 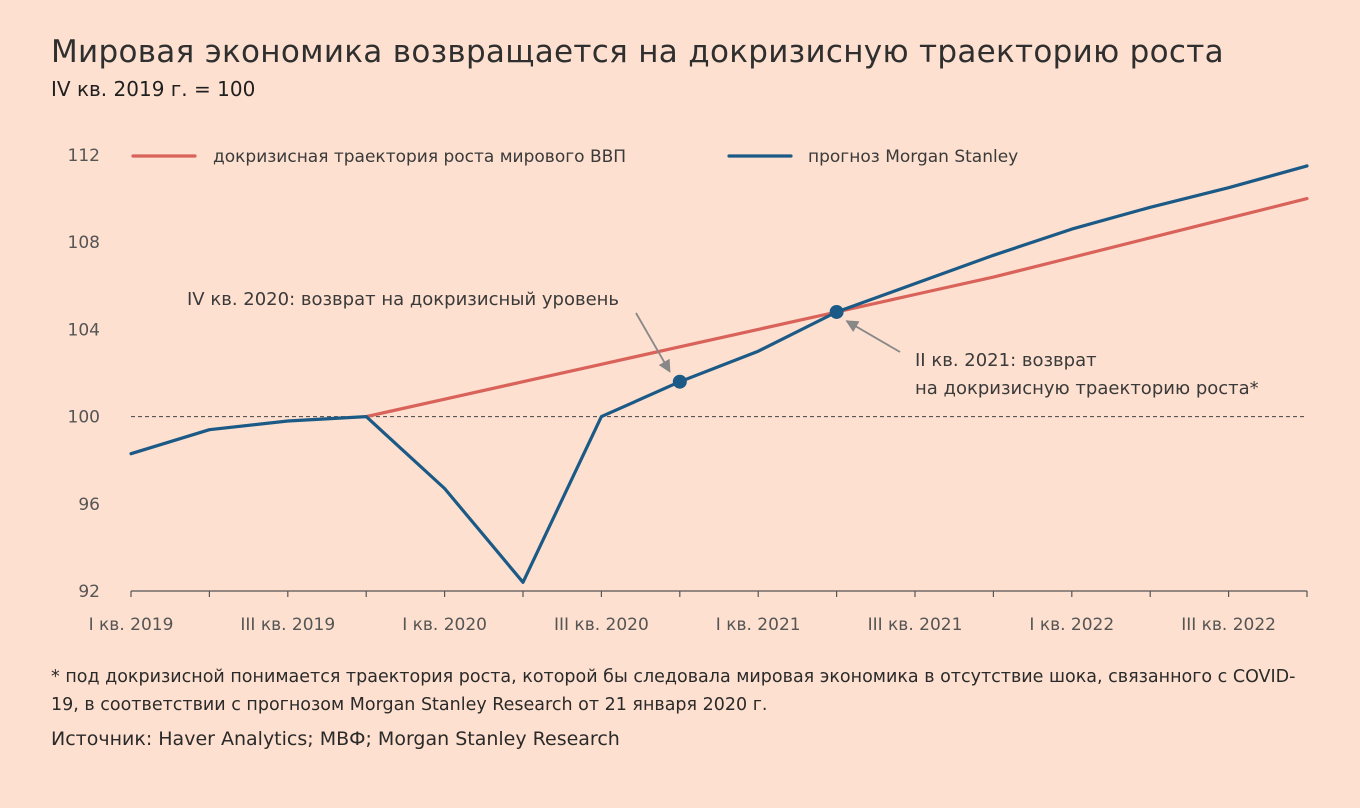 What do you see at coordinates (1228, 625) in the screenshot?
I see `x-tick-label: III кв. 2022` at bounding box center [1228, 625].